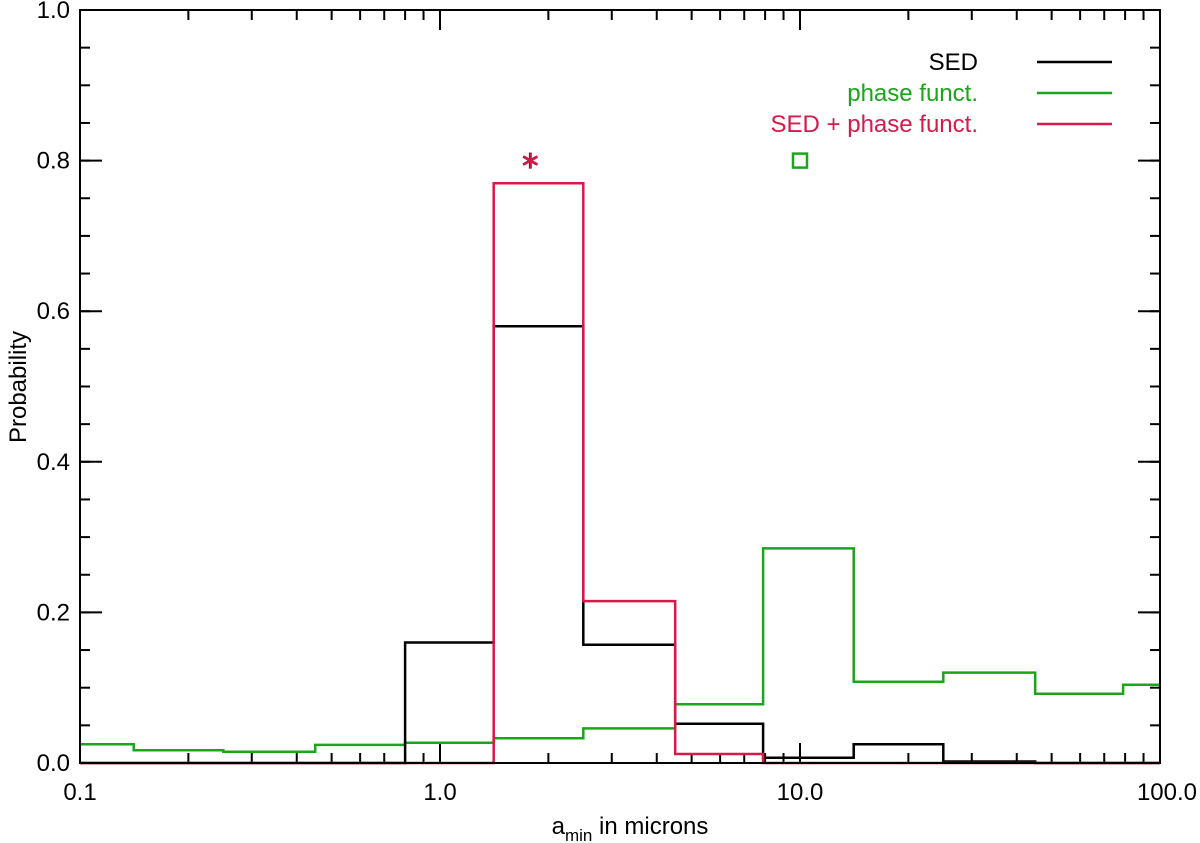 This screenshot has width=1200, height=843. I want to click on x-axis-label-main: a, so click(559, 826).